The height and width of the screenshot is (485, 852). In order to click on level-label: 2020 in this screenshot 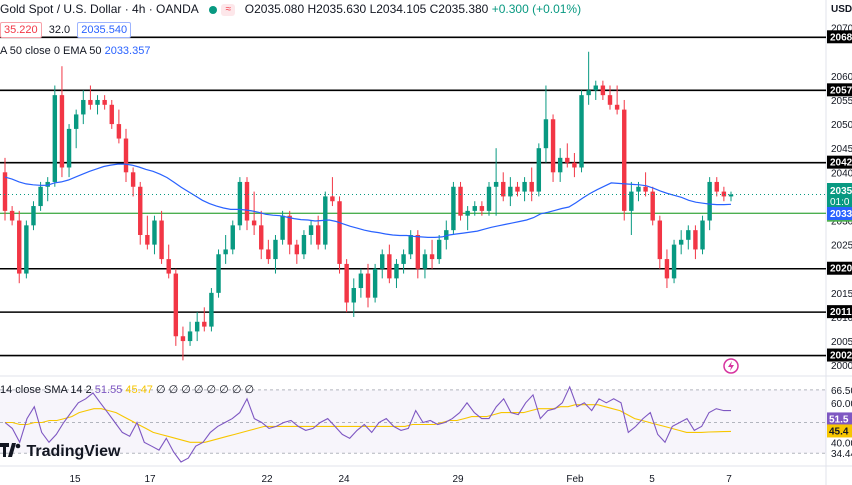, I will do `click(841, 269)`.